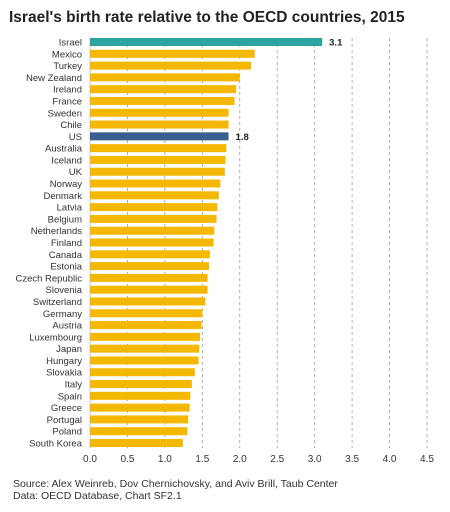 Image resolution: width=450 pixels, height=512 pixels. I want to click on bar-greece, so click(140, 407).